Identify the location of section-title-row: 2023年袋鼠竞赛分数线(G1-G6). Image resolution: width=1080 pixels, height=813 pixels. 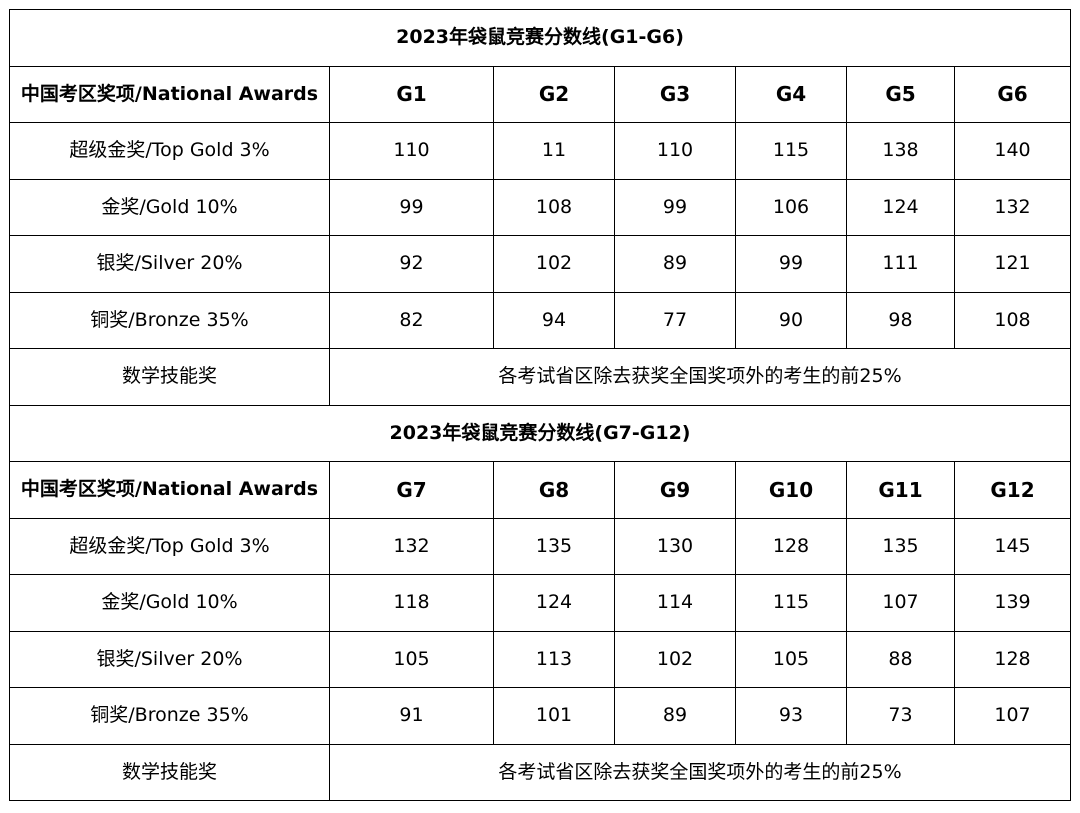
(540, 38).